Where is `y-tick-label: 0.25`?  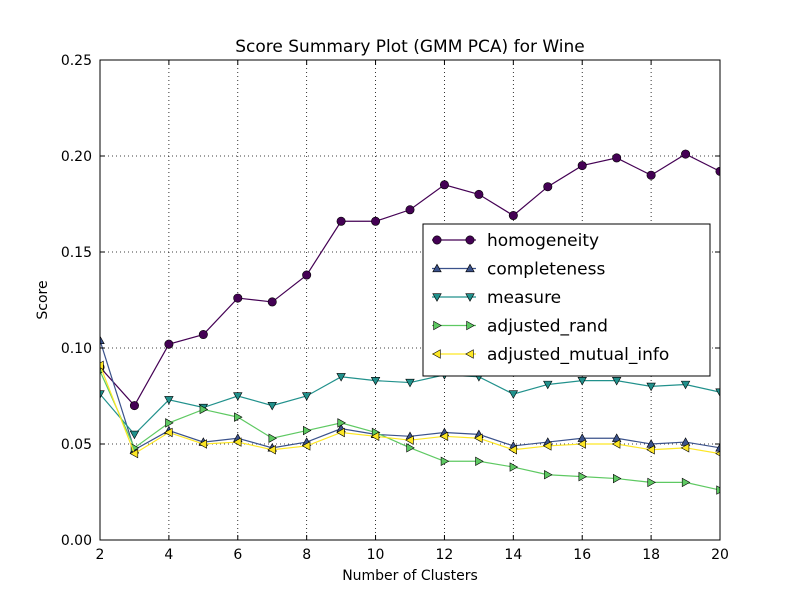 y-tick-label: 0.25 is located at coordinates (76, 61).